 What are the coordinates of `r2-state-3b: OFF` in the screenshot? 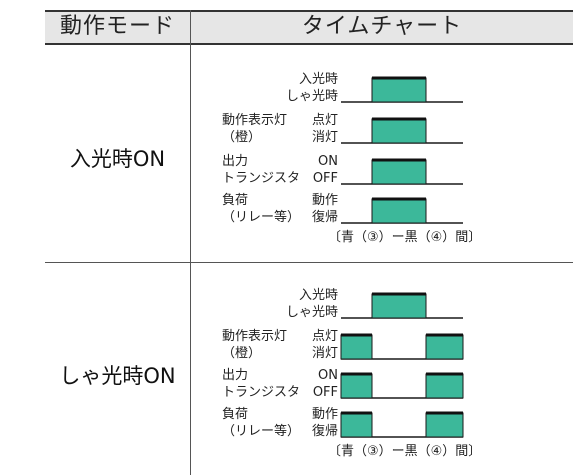 It's located at (325, 392).